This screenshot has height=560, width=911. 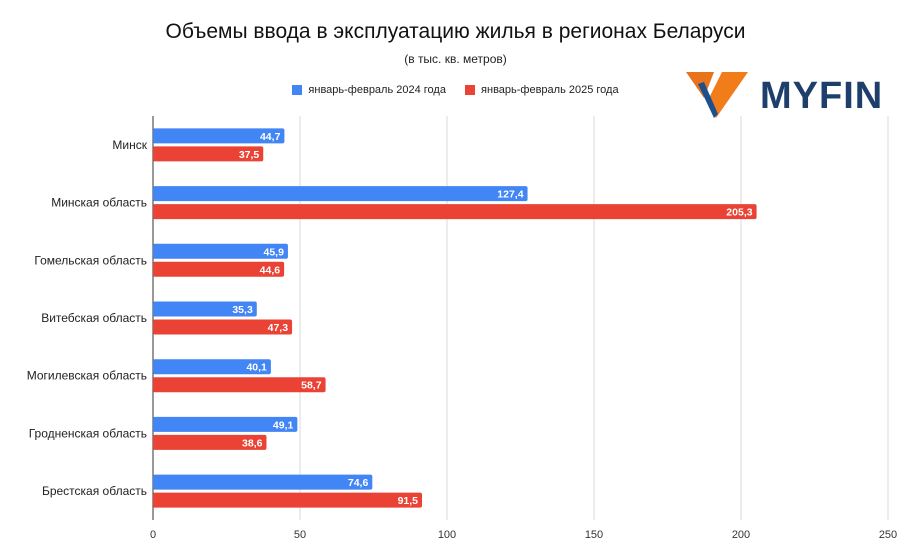 What do you see at coordinates (447, 535) in the screenshot?
I see `x-tick-label: 100` at bounding box center [447, 535].